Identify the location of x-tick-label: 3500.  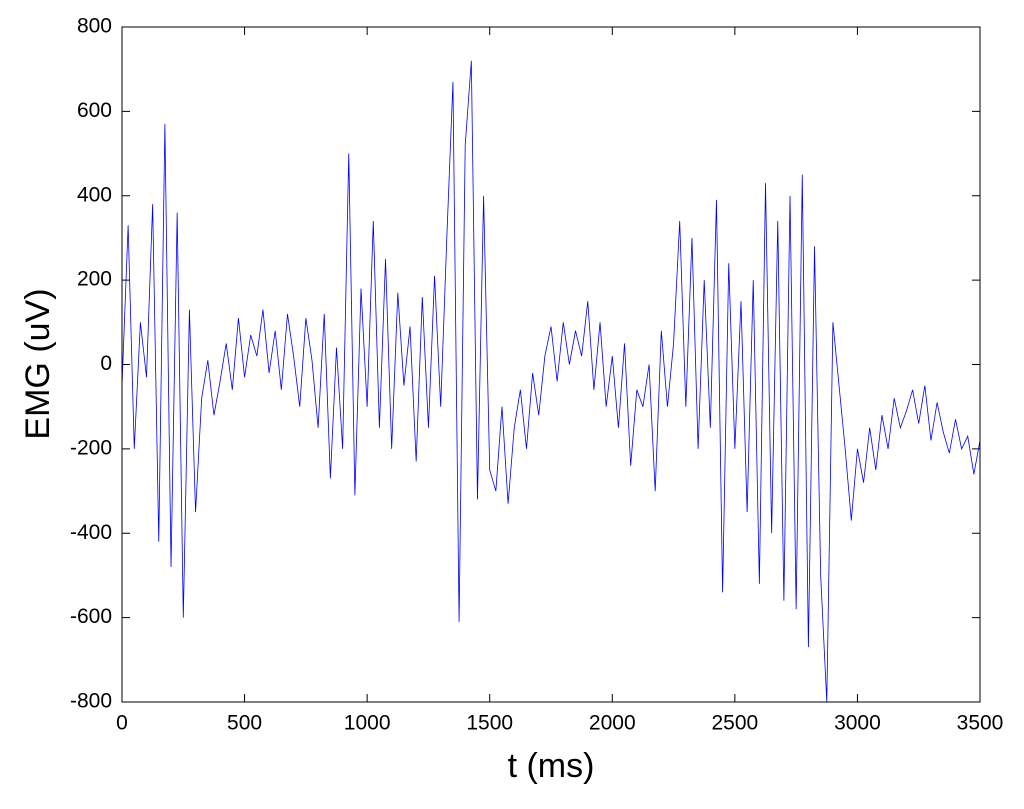
(980, 723).